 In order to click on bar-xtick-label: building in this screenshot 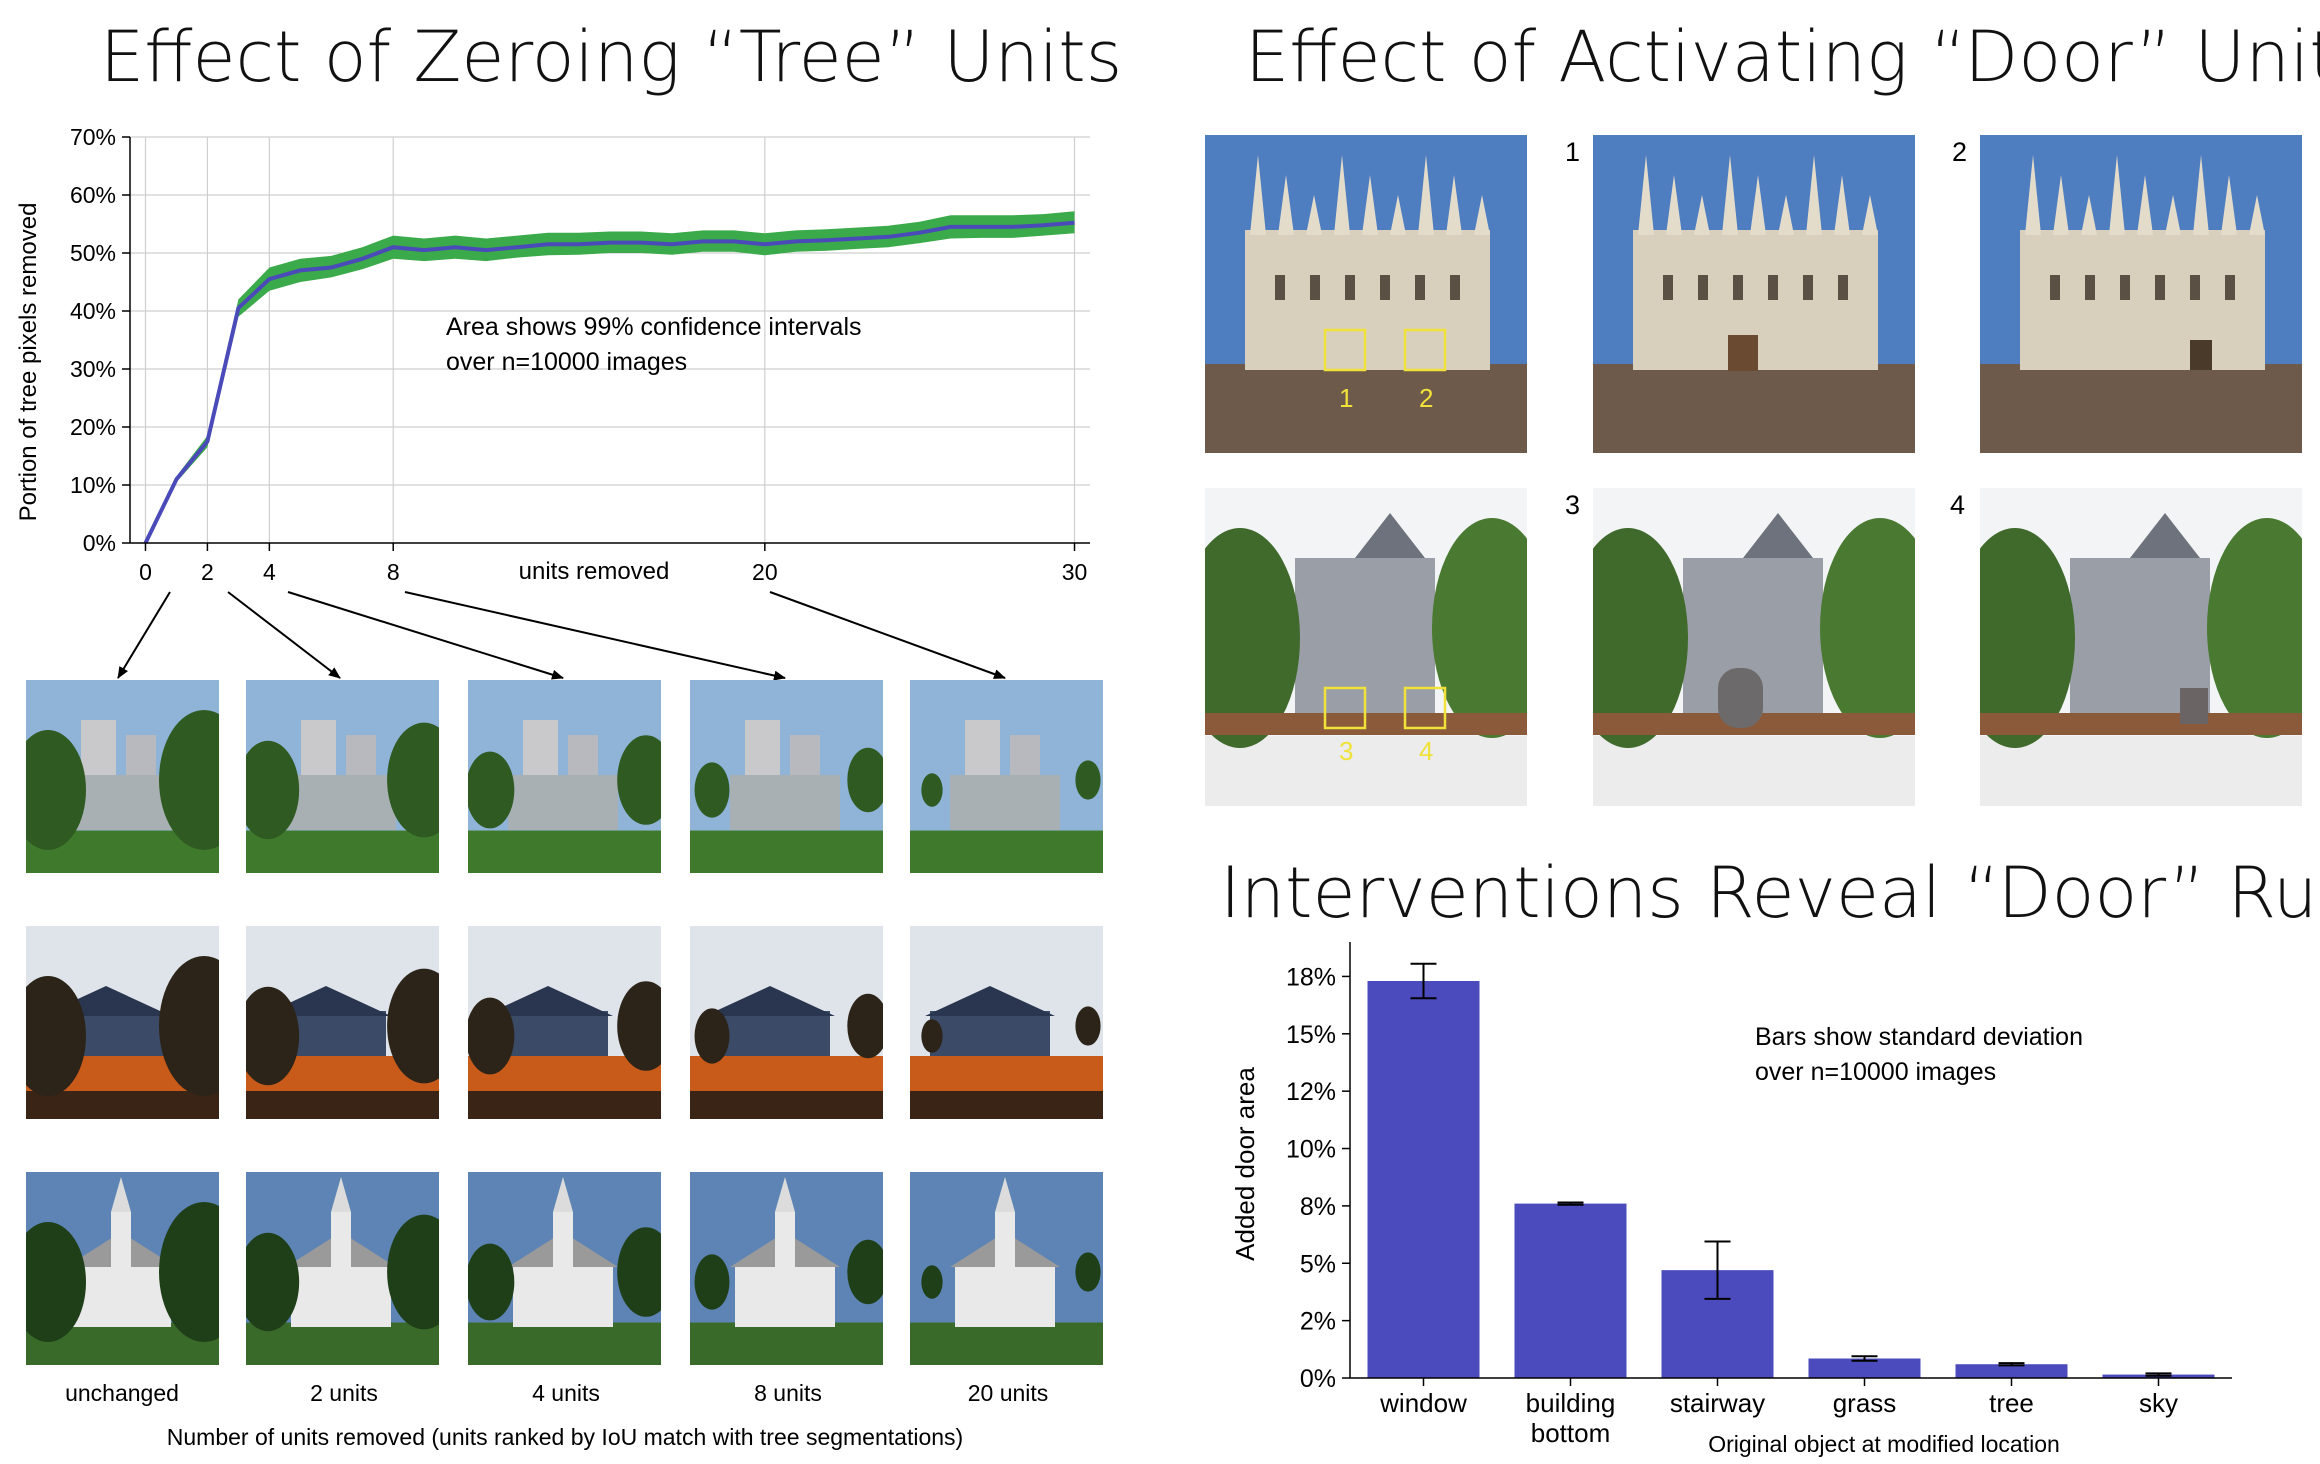, I will do `click(1571, 1403)`.